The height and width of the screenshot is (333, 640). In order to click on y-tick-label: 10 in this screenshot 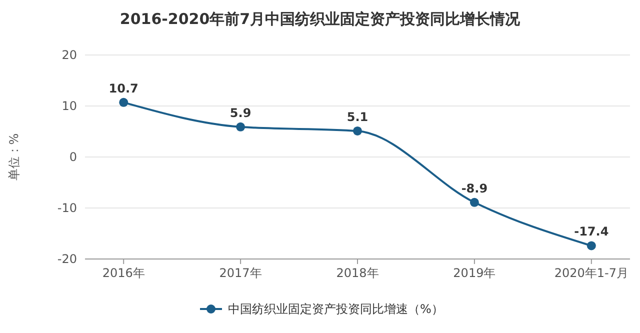, I will do `click(69, 106)`.